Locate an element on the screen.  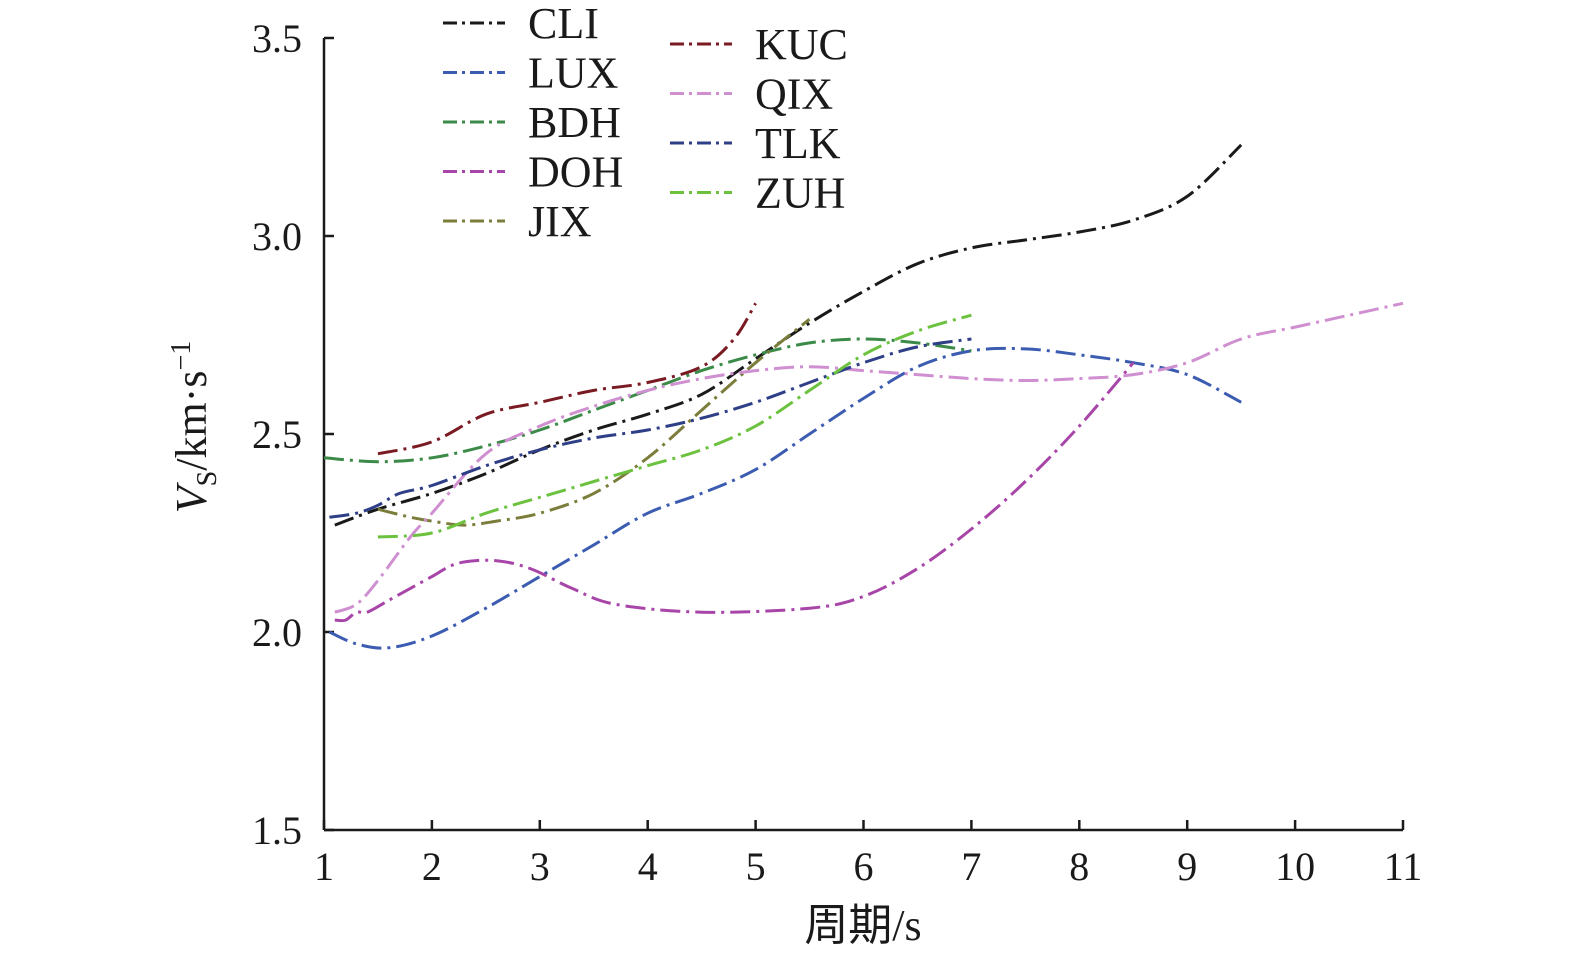
x-tick-label: 4 is located at coordinates (648, 866).